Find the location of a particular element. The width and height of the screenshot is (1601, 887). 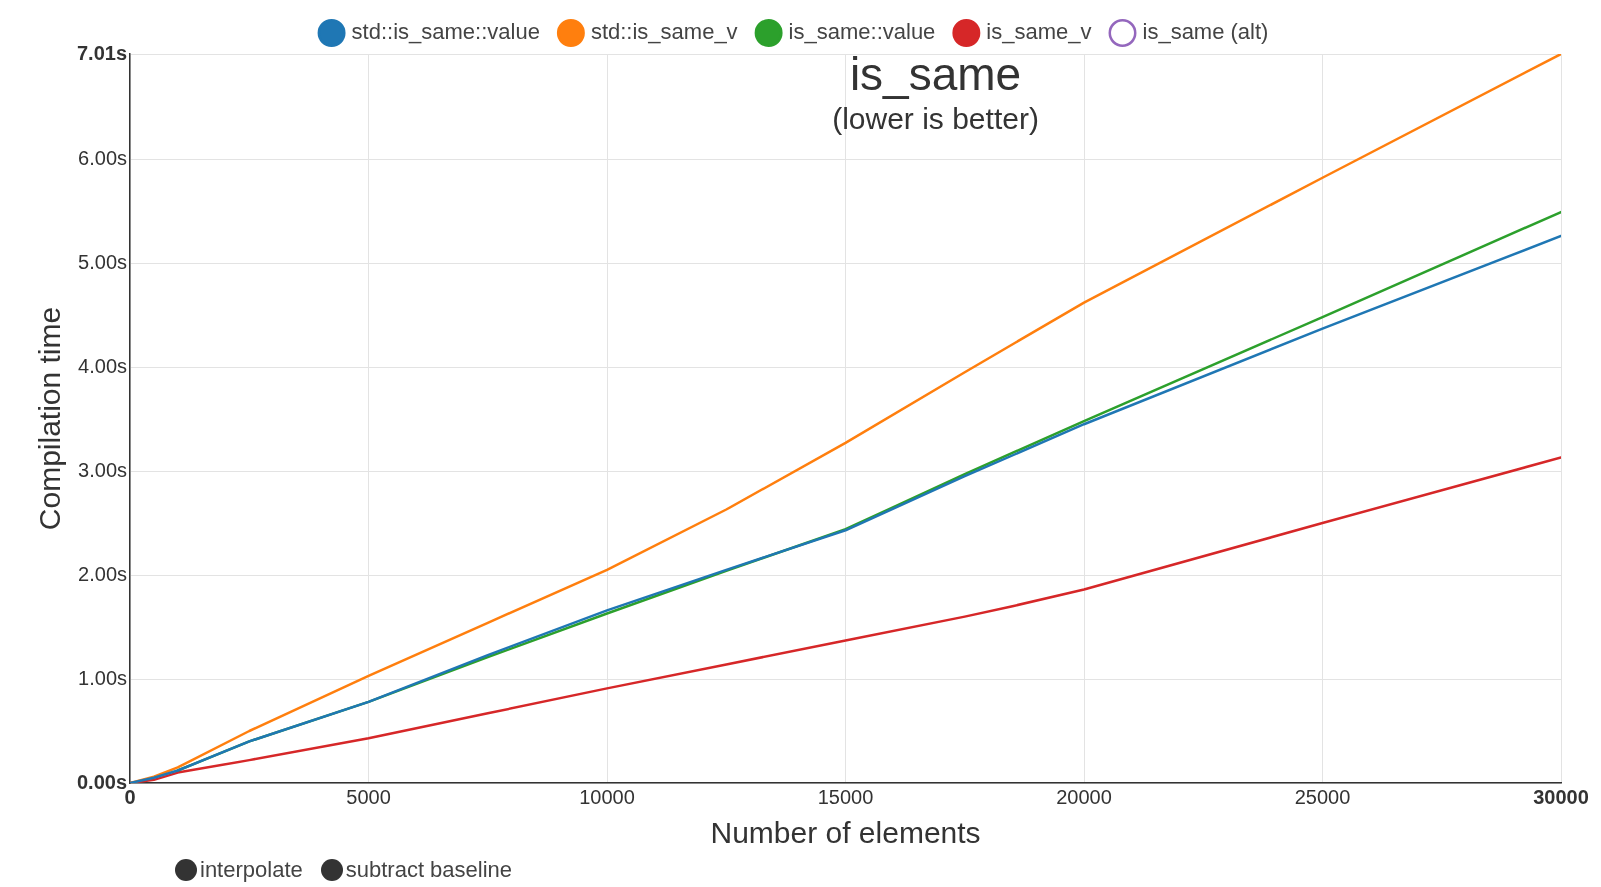

y-tick-label: 6.00s is located at coordinates (103, 157).